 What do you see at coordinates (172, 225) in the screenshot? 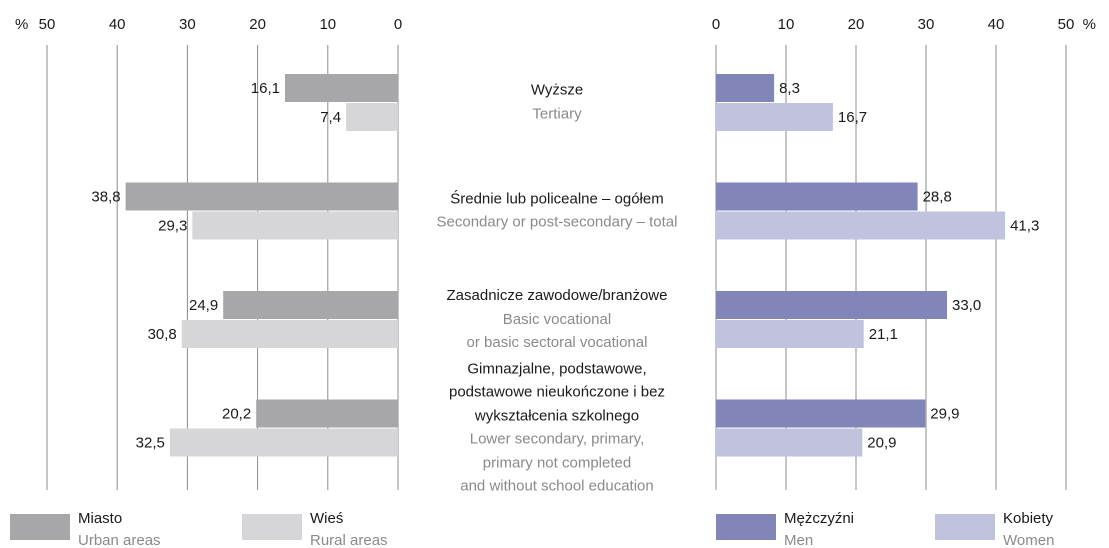
I see `value-label: 29,3` at bounding box center [172, 225].